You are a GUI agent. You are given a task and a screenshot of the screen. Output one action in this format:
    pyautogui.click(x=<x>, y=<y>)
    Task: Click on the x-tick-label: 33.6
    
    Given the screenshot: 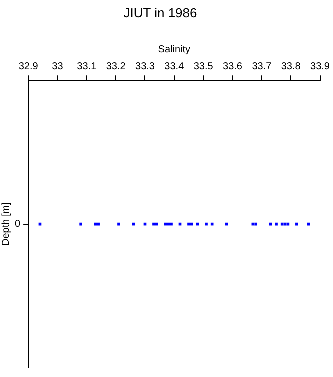 What is the action you would take?
    pyautogui.click(x=233, y=66)
    